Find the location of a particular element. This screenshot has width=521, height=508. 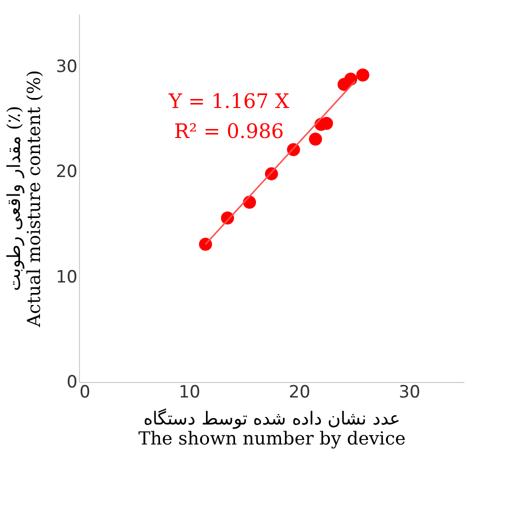

y-tick-label: 30 is located at coordinates (67, 67).